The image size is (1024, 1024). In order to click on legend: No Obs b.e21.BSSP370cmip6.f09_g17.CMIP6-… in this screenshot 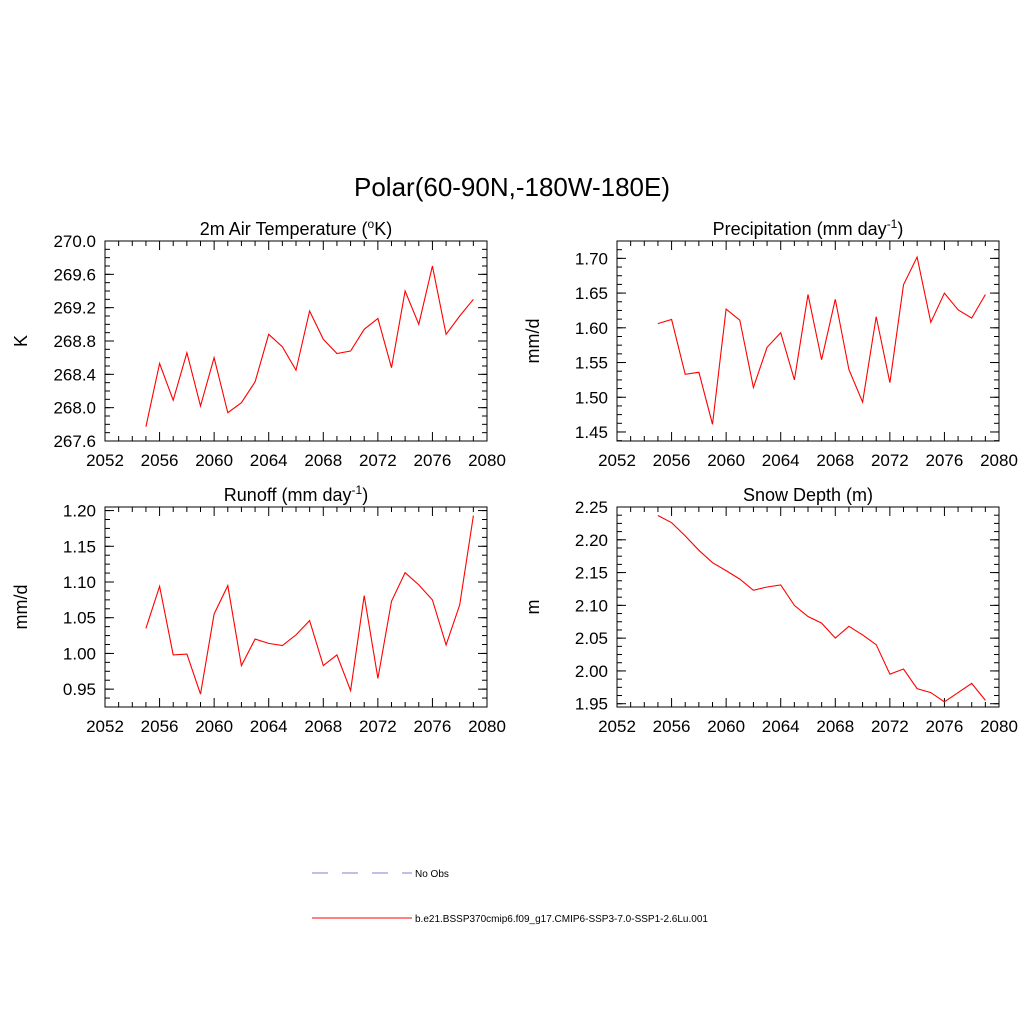, I will do `click(510, 897)`.